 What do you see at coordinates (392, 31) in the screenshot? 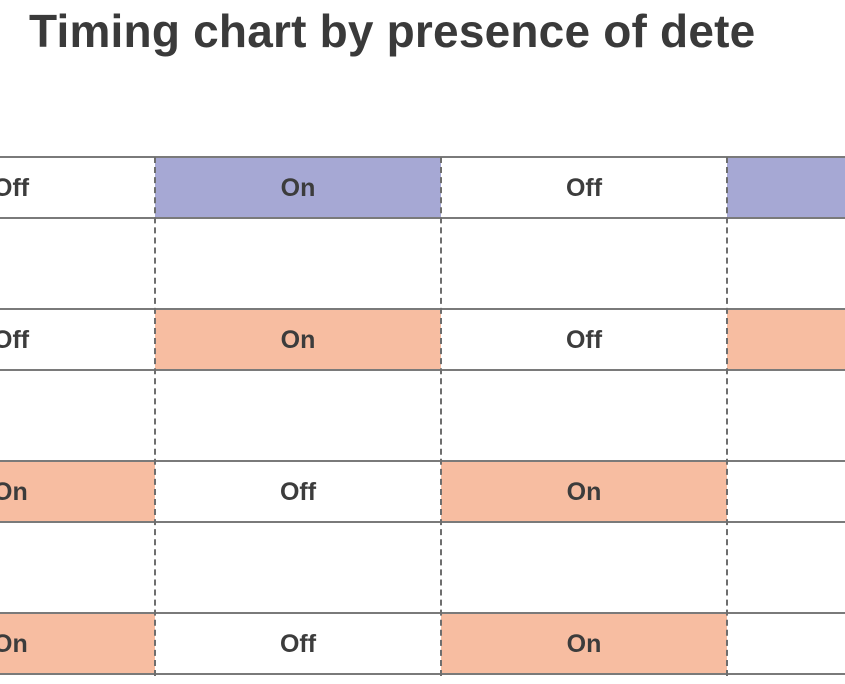
I see `page-title: Timing chart by presence of dete` at bounding box center [392, 31].